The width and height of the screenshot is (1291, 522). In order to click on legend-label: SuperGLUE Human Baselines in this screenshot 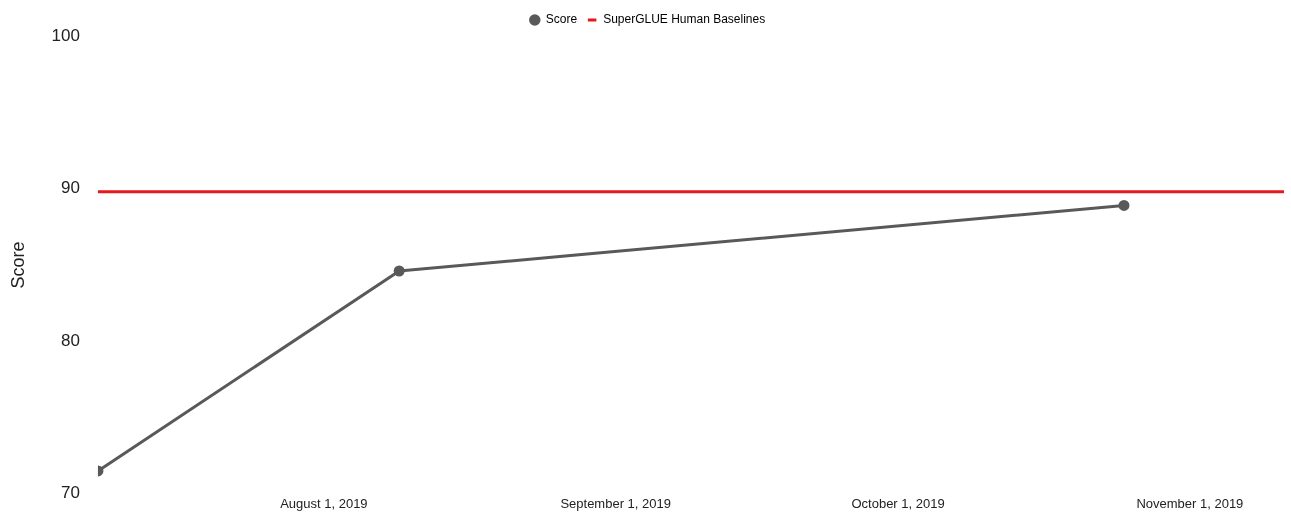, I will do `click(684, 19)`.